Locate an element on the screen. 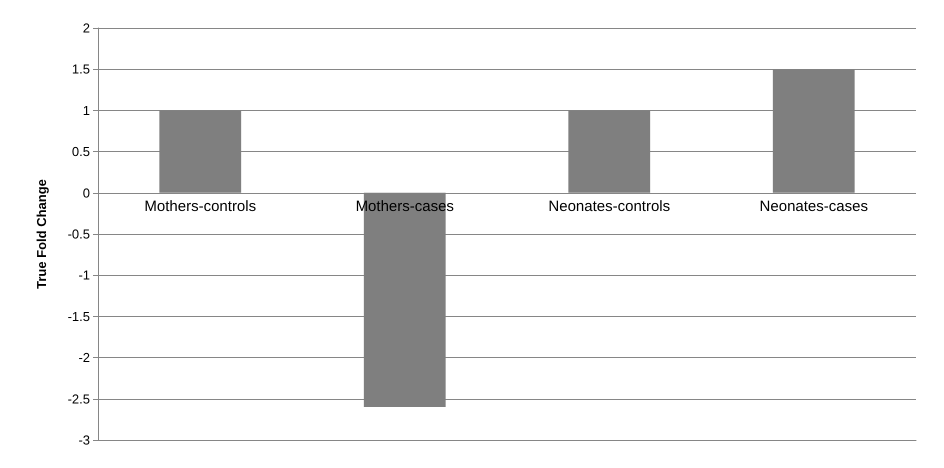 The width and height of the screenshot is (944, 468). y-tick-label: -1 is located at coordinates (84, 275).